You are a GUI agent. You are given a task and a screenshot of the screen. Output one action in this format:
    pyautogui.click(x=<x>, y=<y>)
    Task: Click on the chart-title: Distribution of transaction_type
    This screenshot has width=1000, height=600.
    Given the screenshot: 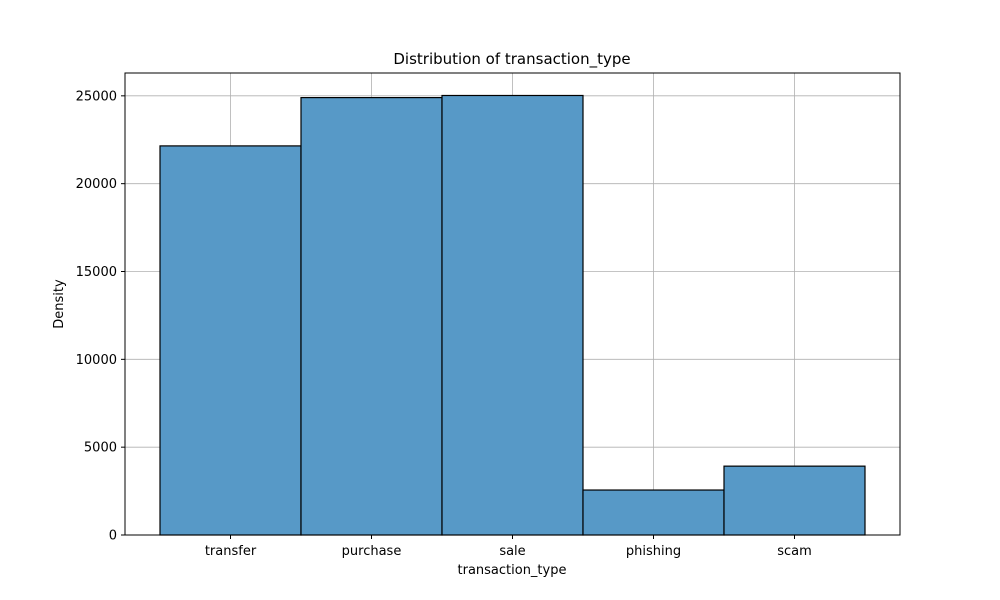 What is the action you would take?
    pyautogui.click(x=511, y=59)
    